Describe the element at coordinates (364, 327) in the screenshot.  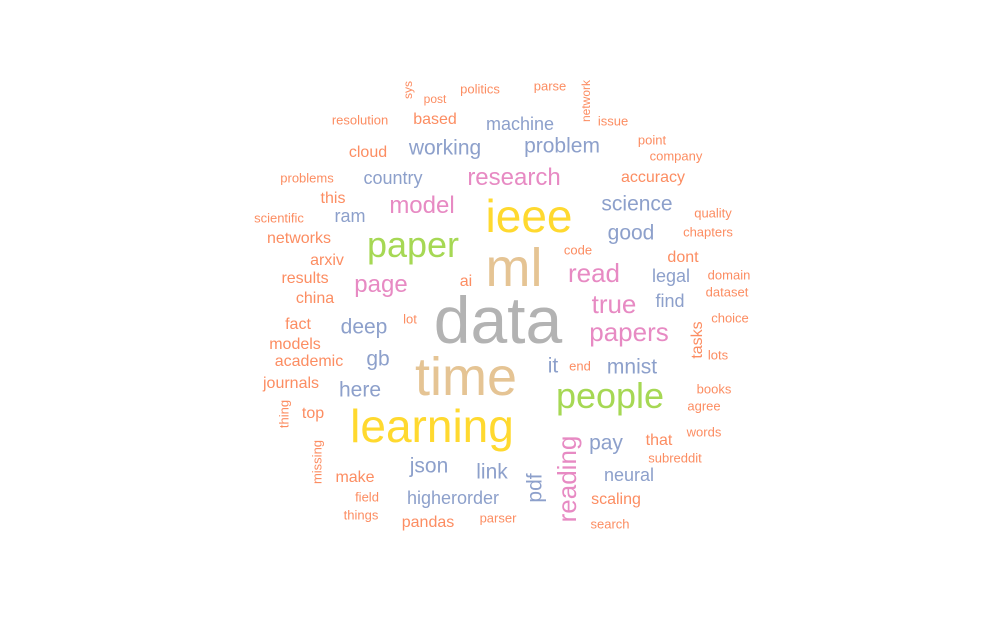
I see `word-deep: deep` at that location.